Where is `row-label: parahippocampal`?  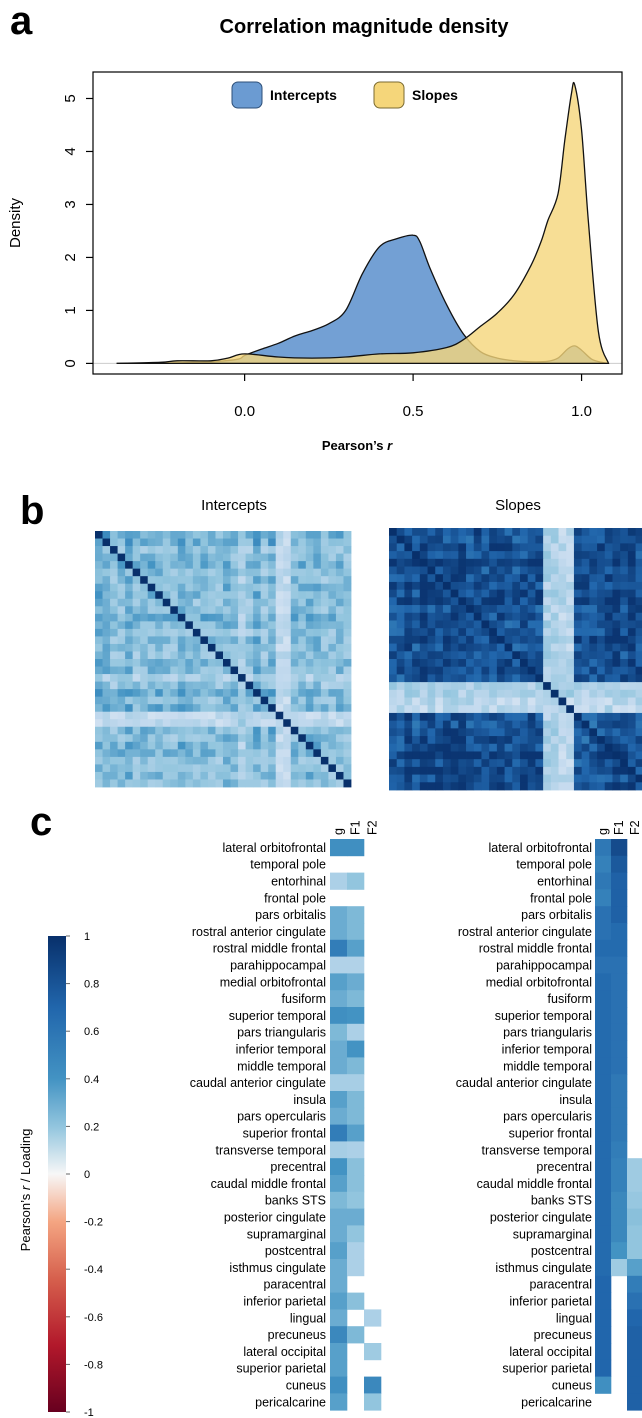 row-label: parahippocampal is located at coordinates (278, 966).